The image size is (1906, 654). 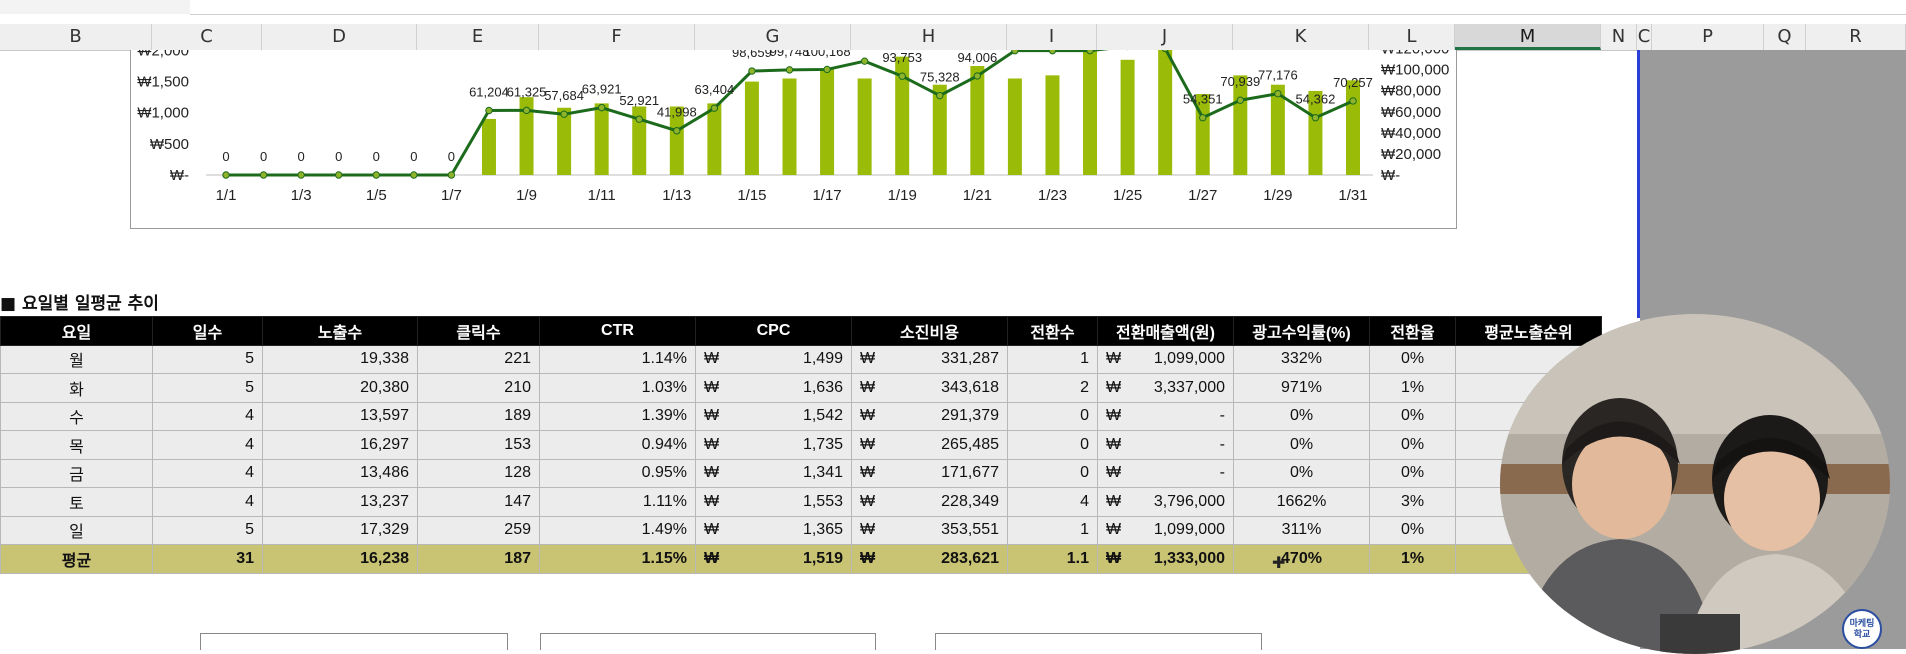 I want to click on cell-clicks: 128, so click(x=478, y=473).